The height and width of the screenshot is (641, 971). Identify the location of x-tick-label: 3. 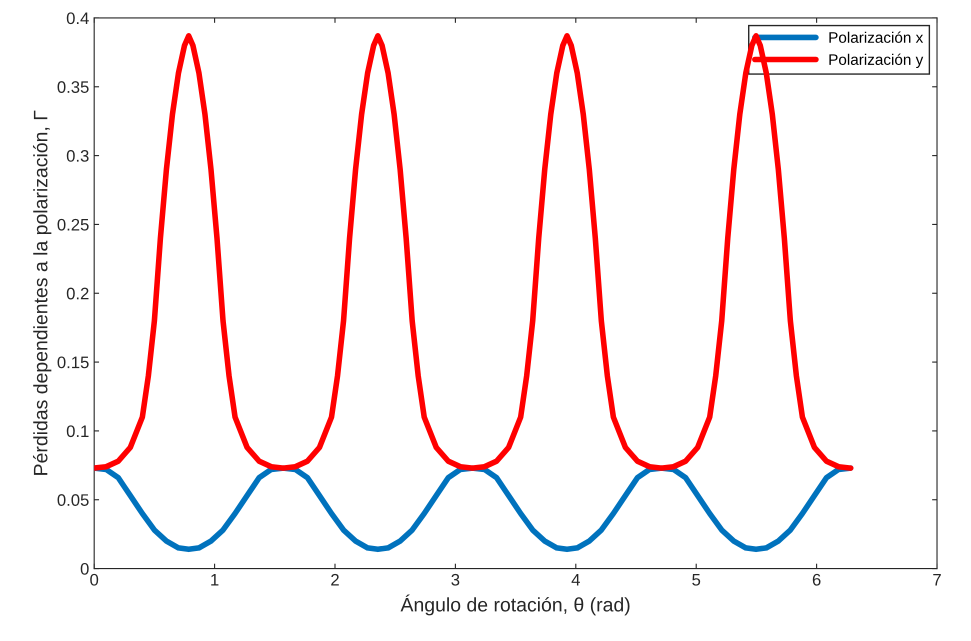
(455, 580).